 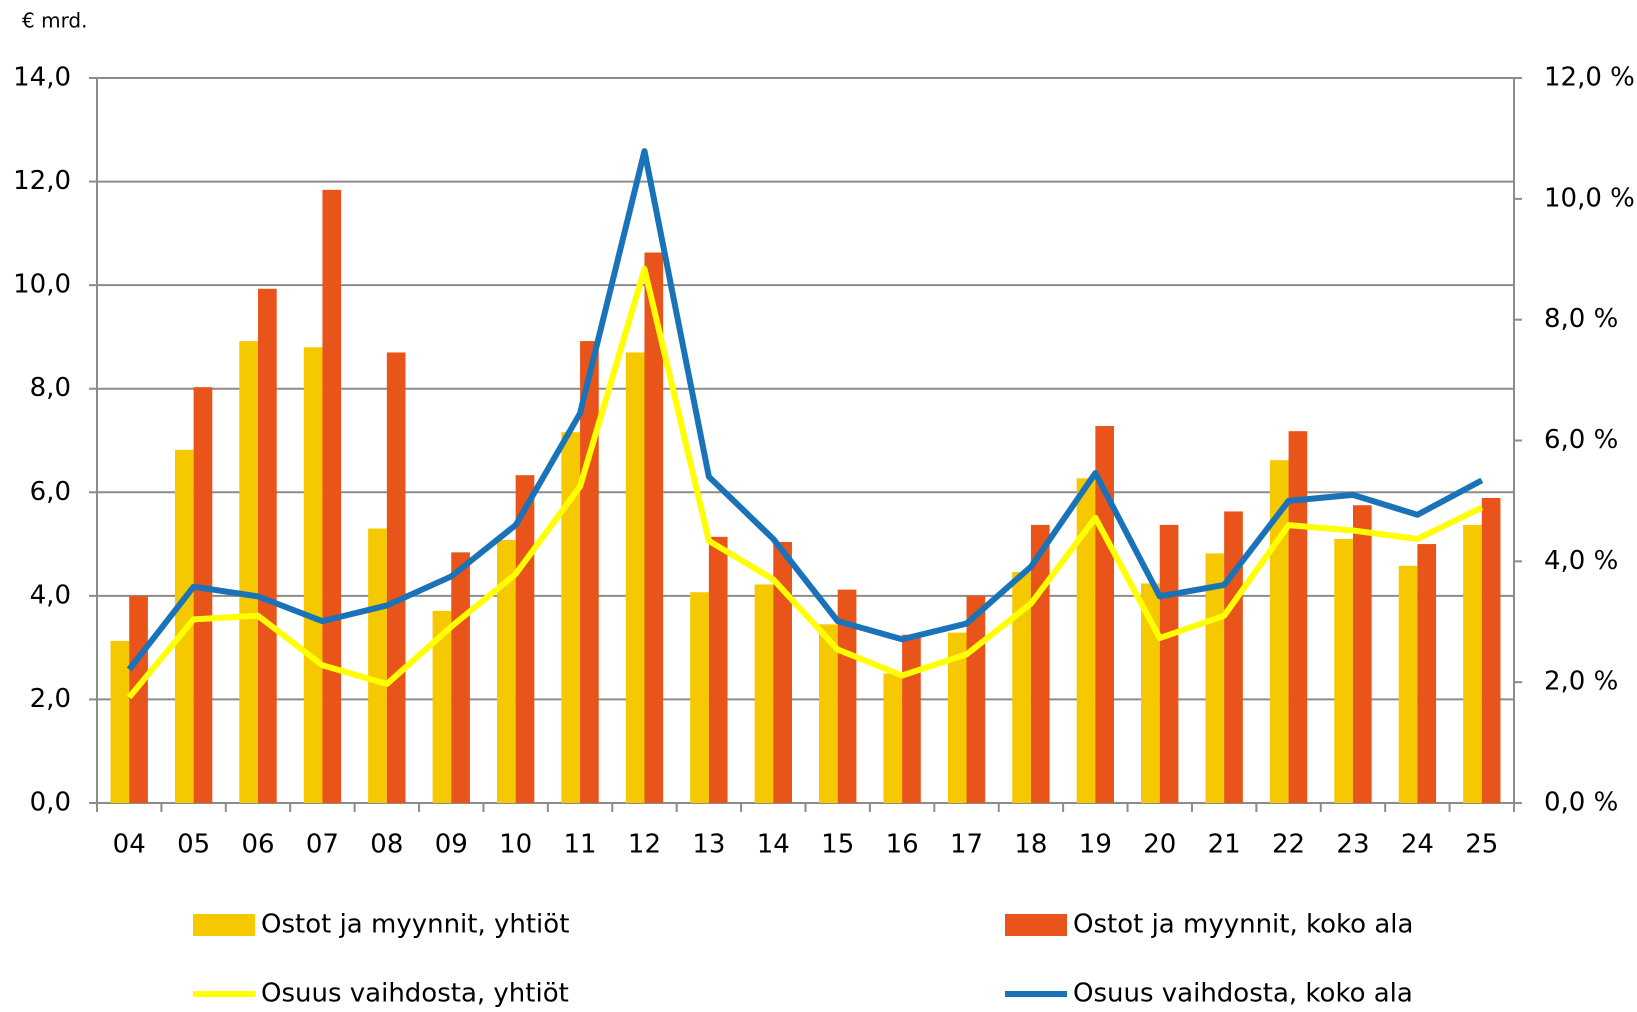 What do you see at coordinates (415, 925) in the screenshot?
I see `legend-label: Ostot ja myynnit, yhtiöt` at bounding box center [415, 925].